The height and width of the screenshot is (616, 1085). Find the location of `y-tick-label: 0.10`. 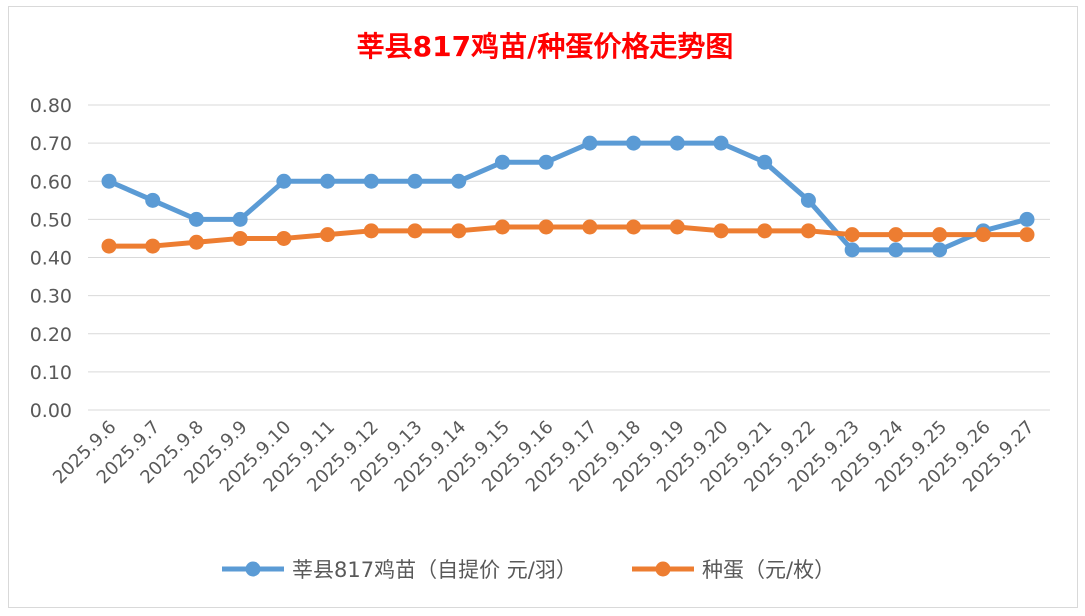

y-tick-label: 0.10 is located at coordinates (51, 373).